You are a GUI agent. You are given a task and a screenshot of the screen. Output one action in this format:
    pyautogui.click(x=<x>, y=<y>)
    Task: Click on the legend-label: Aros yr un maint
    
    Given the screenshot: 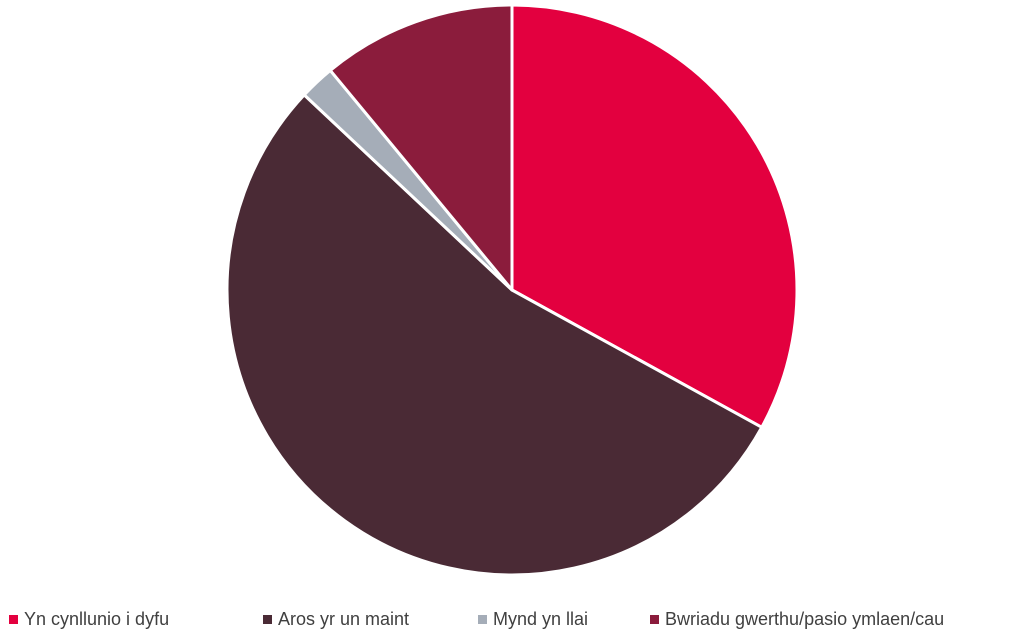 What is the action you would take?
    pyautogui.click(x=344, y=619)
    